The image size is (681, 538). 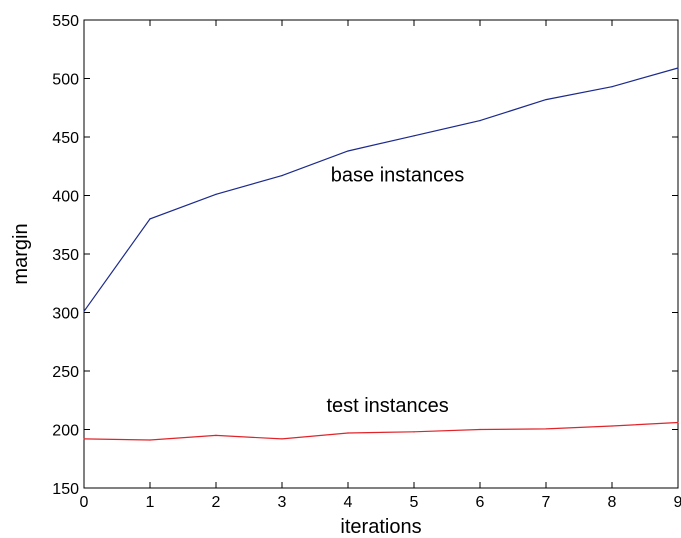 What do you see at coordinates (348, 502) in the screenshot?
I see `x-tick-label: 4` at bounding box center [348, 502].